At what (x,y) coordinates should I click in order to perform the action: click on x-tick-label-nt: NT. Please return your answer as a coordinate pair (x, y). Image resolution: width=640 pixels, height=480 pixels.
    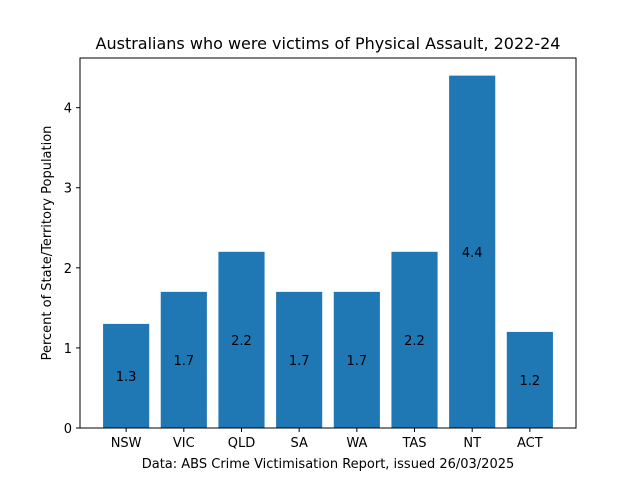
    Looking at the image, I should click on (472, 443).